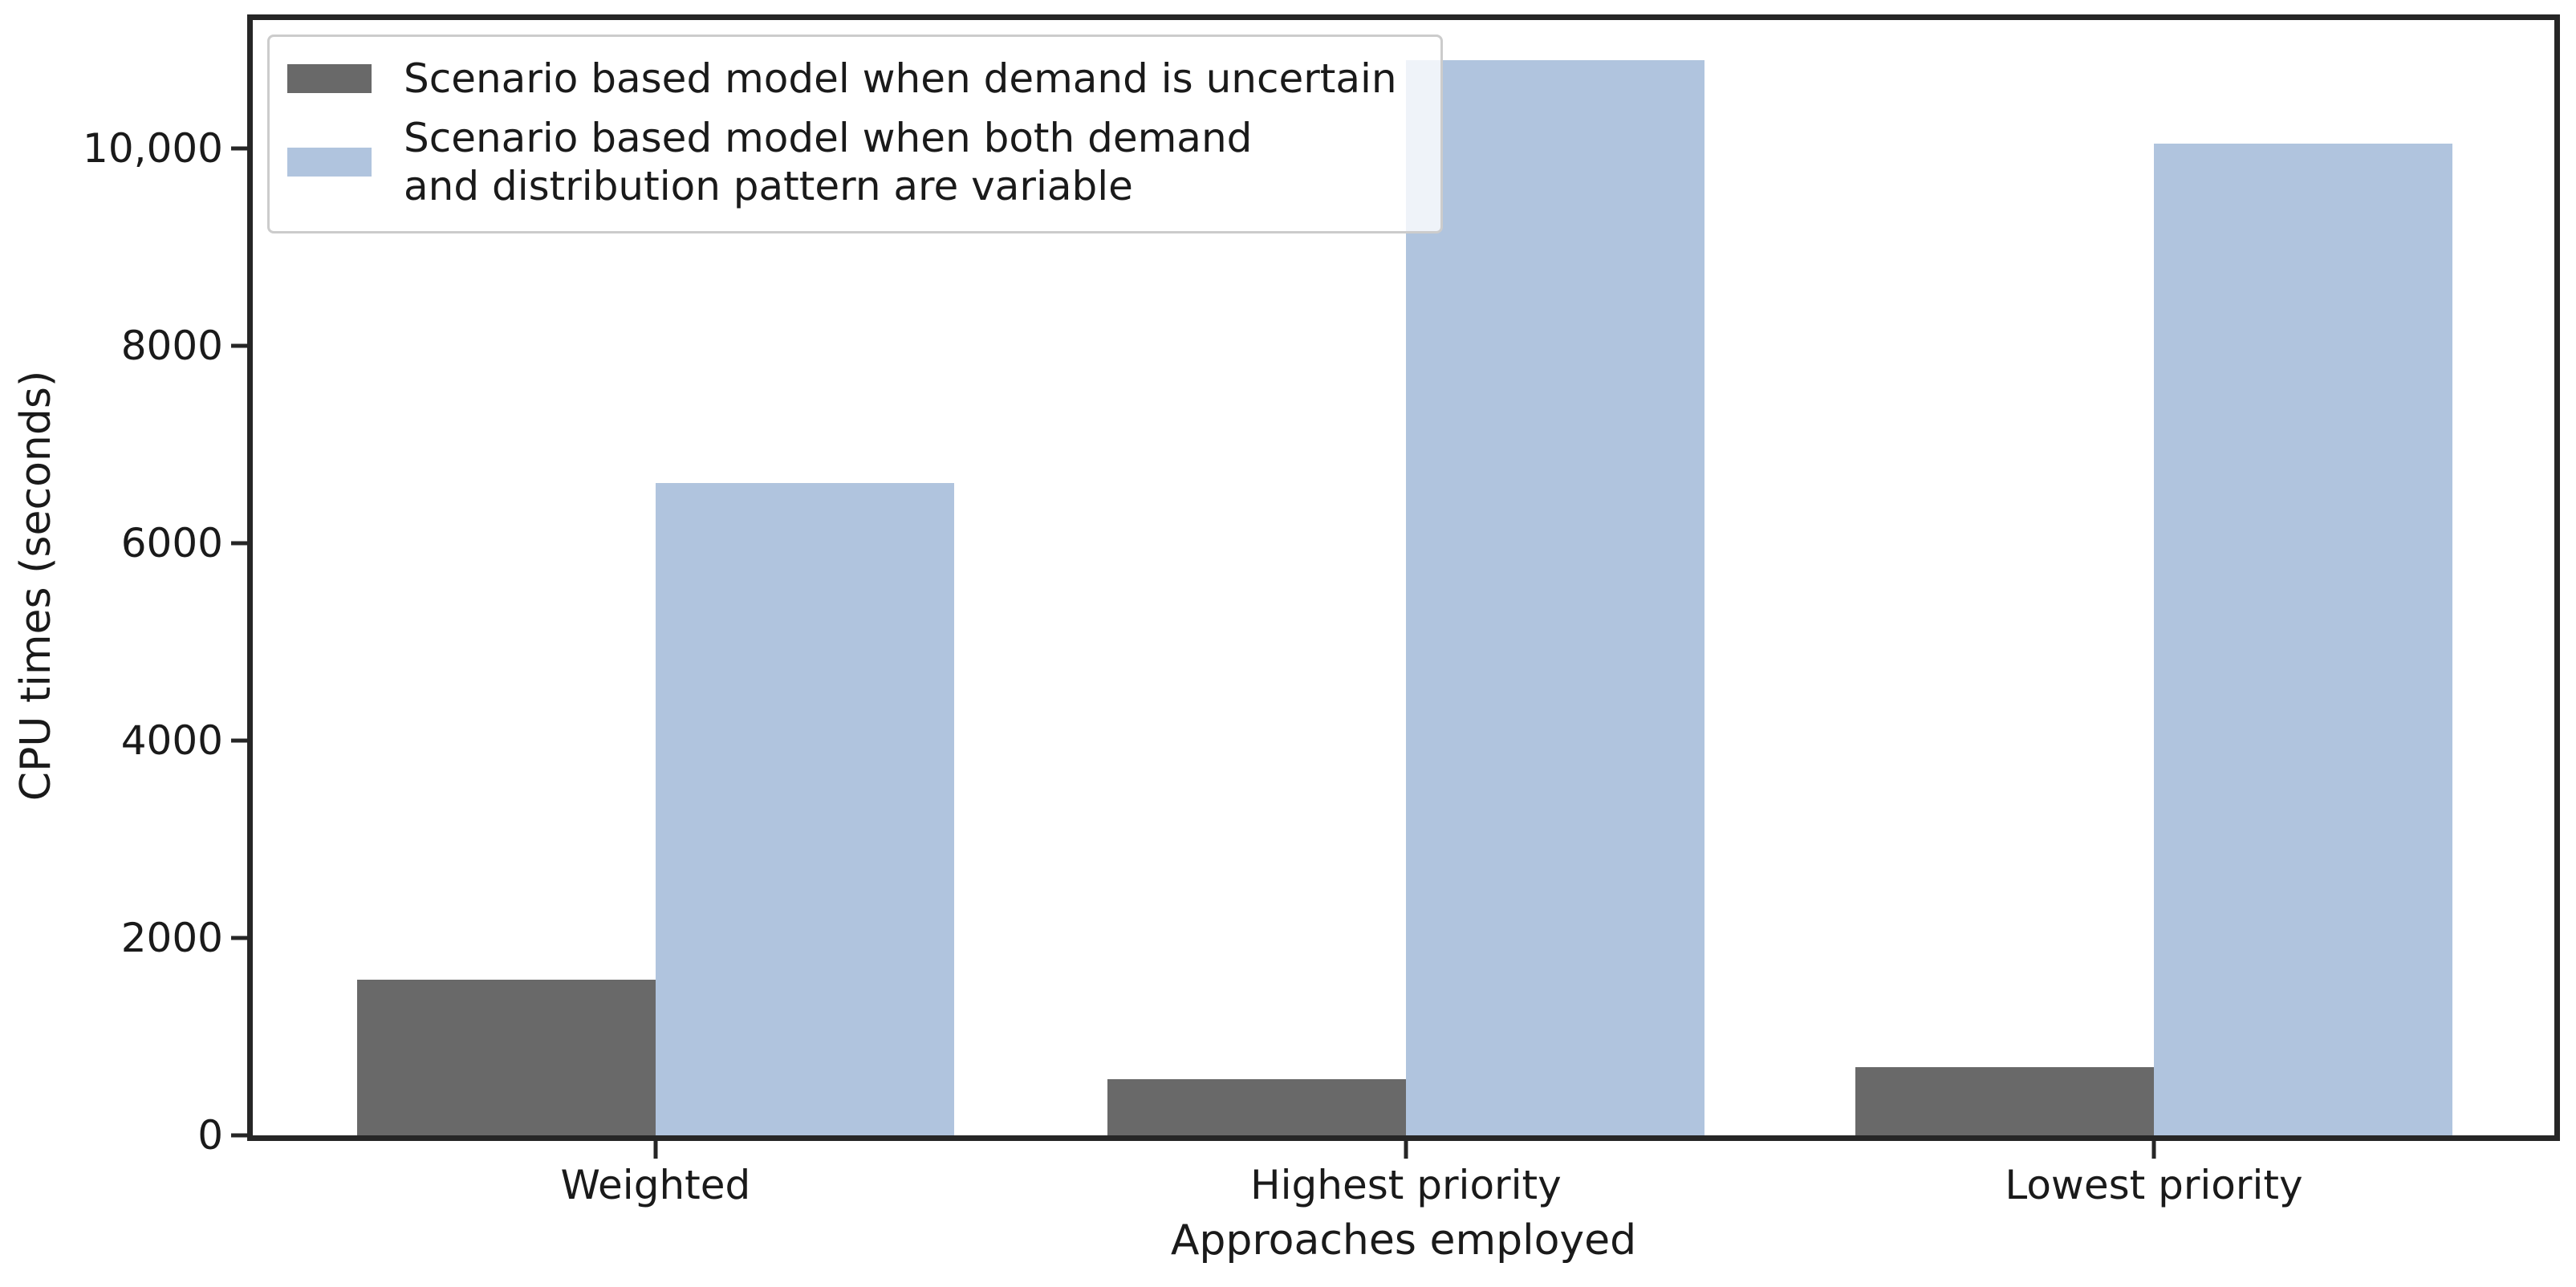  Describe the element at coordinates (153, 148) in the screenshot. I see `y-tick-label: 10,000` at that location.